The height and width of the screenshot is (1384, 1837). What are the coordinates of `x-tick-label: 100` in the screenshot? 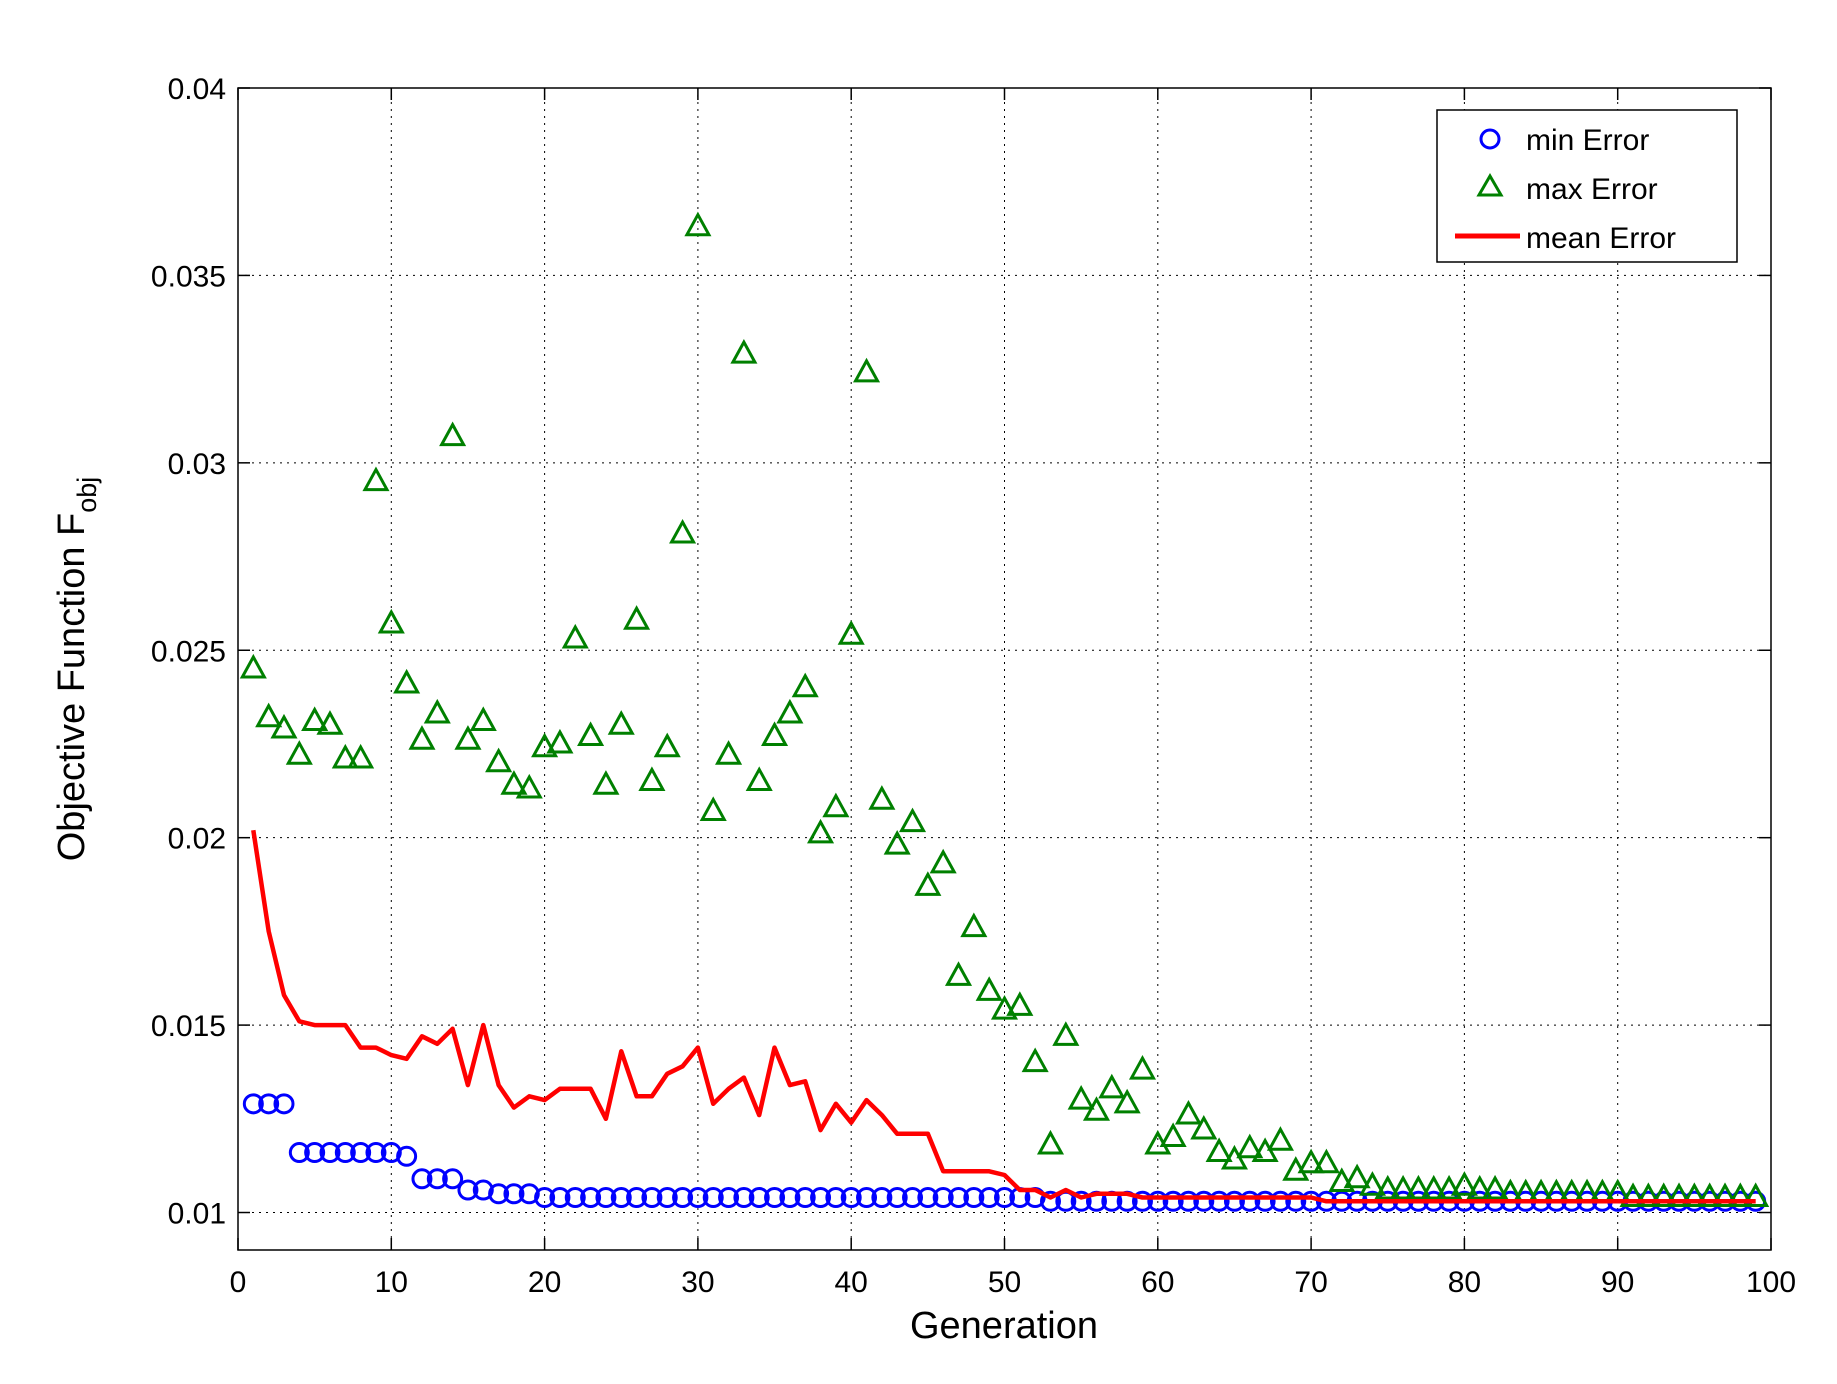 It's located at (1771, 1282).